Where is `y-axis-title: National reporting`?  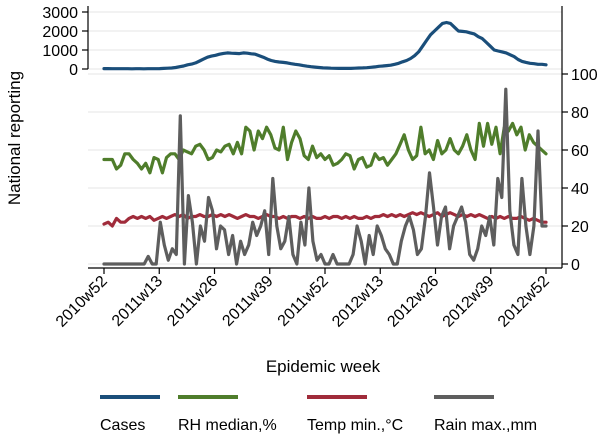
y-axis-title: National reporting is located at coordinates (14, 138).